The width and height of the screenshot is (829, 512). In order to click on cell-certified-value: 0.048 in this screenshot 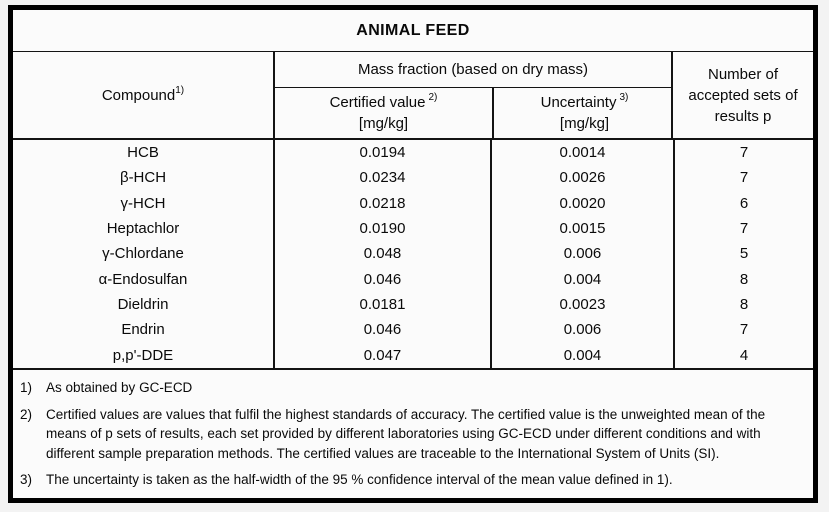, I will do `click(381, 254)`.